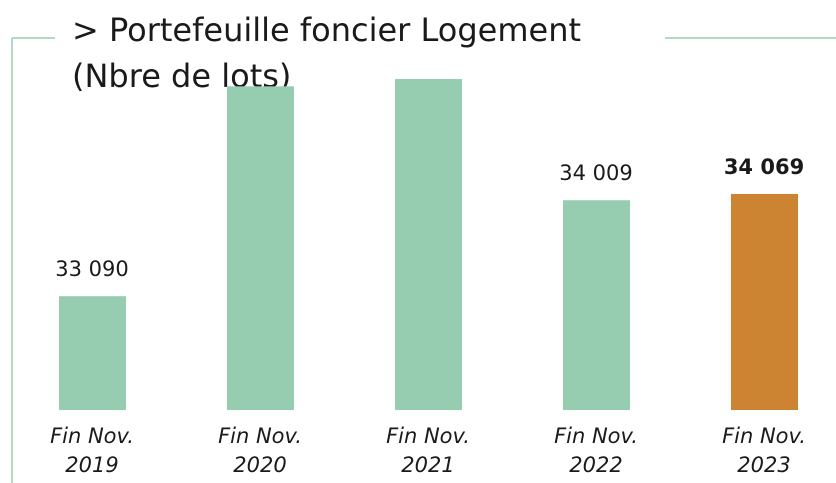  Describe the element at coordinates (595, 173) in the screenshot. I see `value-label: 34 009` at that location.